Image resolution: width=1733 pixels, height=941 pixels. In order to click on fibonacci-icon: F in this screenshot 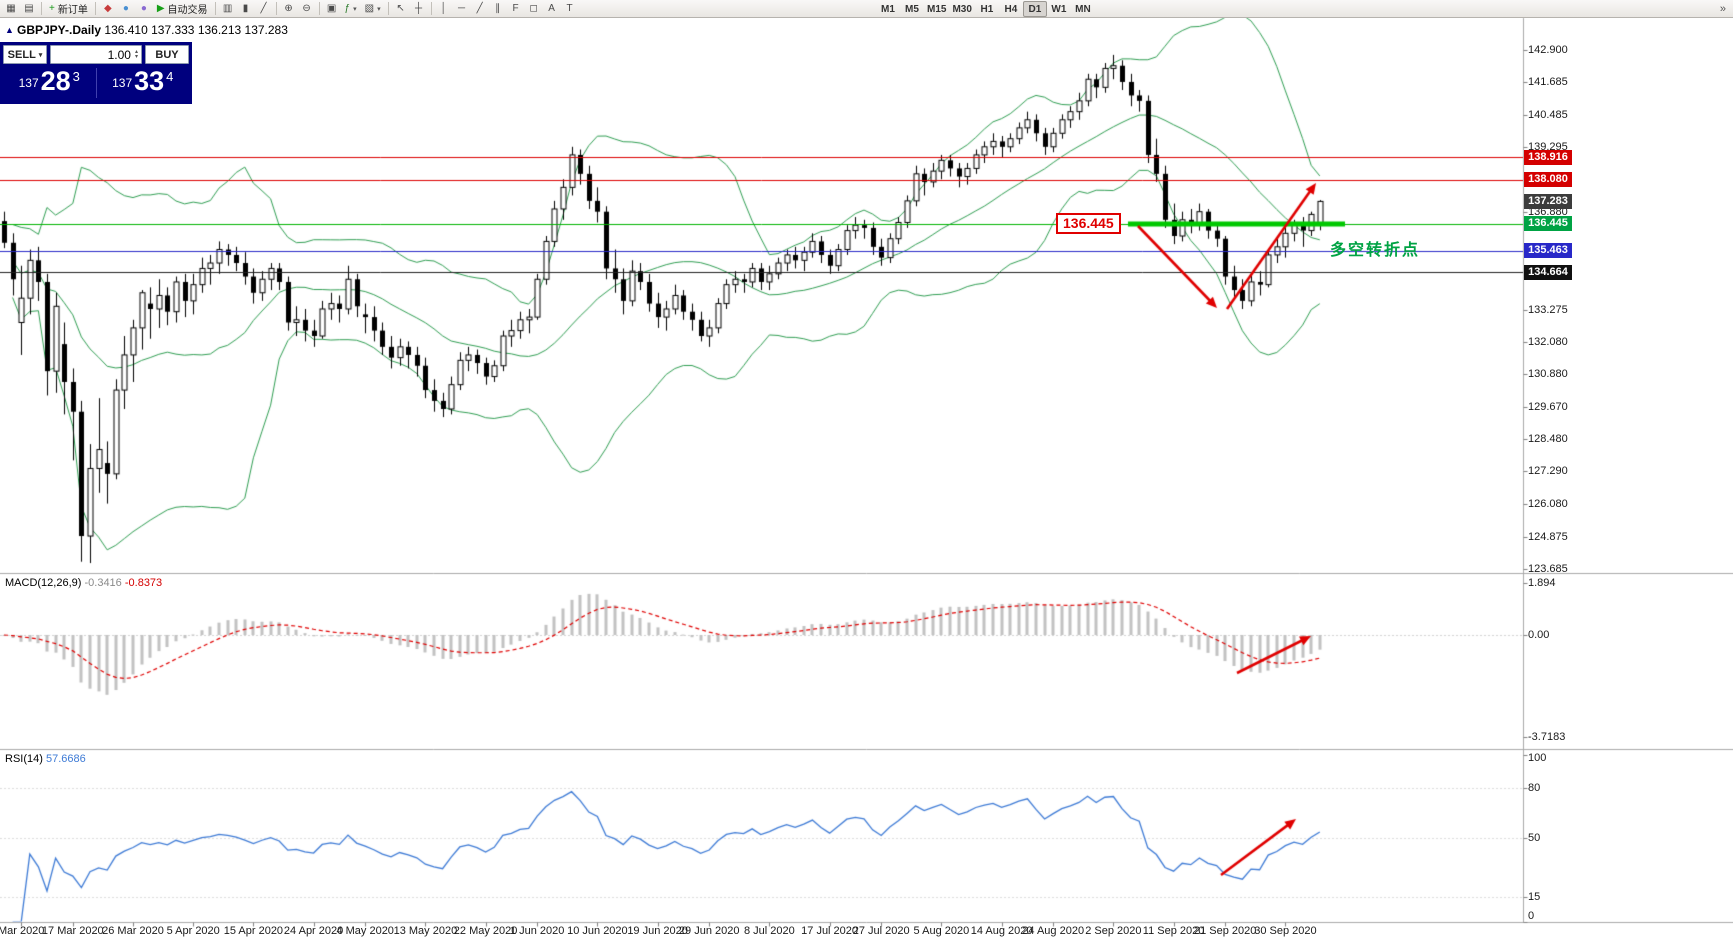, I will do `click(516, 9)`.